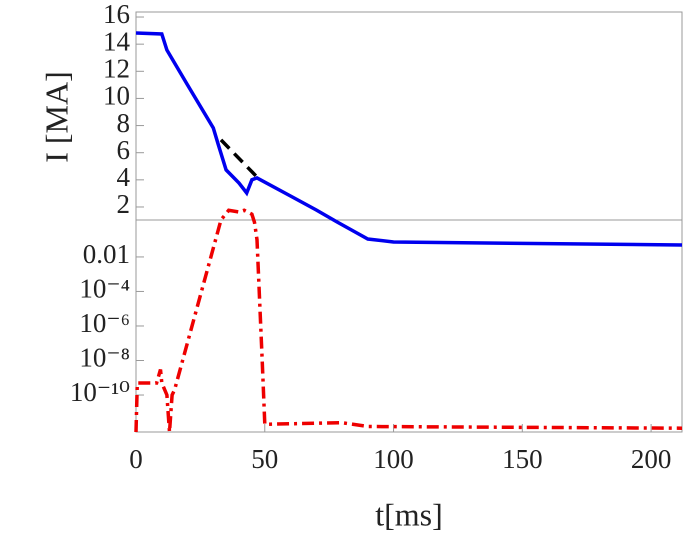 This screenshot has height=539, width=698. Describe the element at coordinates (124, 150) in the screenshot. I see `y-tick-label: 6` at that location.